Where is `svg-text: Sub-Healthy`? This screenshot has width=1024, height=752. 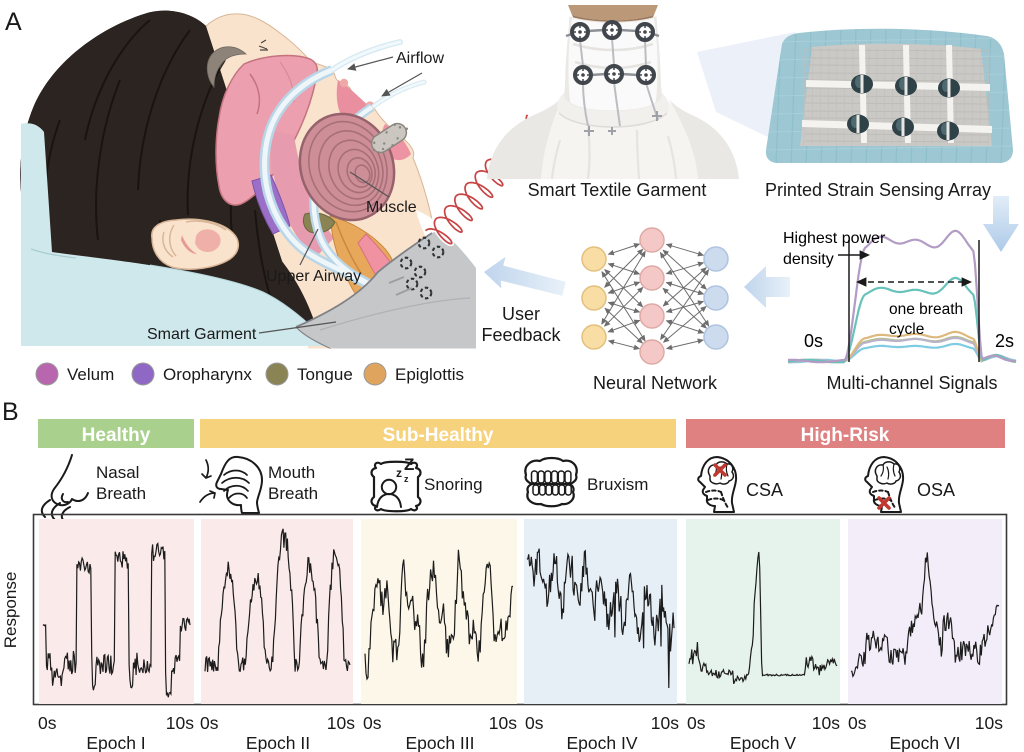
svg-text: Sub-Healthy is located at coordinates (438, 435).